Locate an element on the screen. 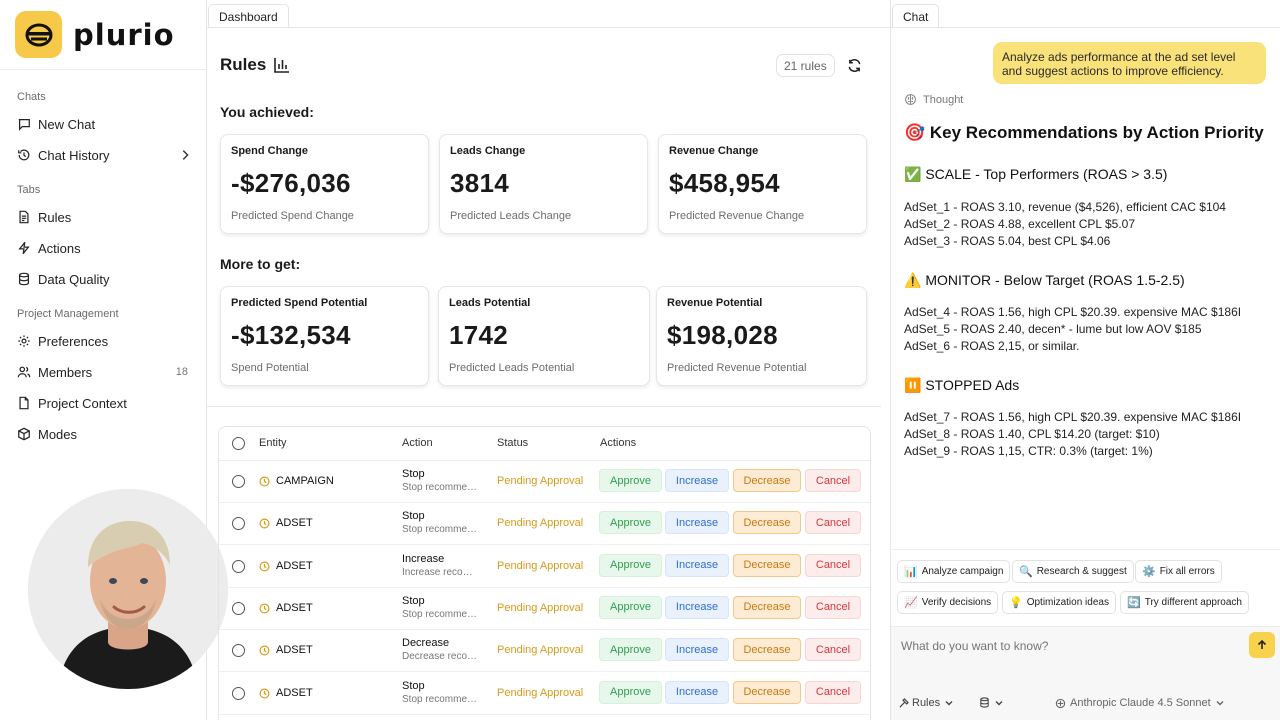 Image resolution: width=1280 pixels, height=720 pixels. card-subtitle: Predicted Leads Change is located at coordinates (511, 216).